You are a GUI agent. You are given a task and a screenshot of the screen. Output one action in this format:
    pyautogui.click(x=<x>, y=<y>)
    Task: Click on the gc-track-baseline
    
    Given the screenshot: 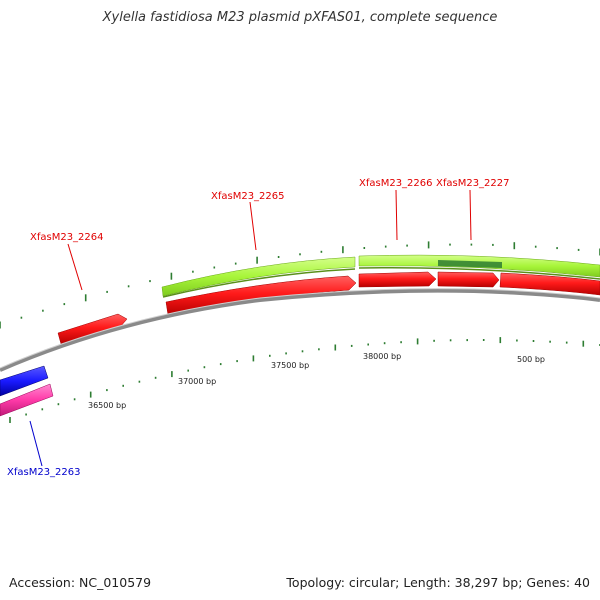 What is the action you would take?
    pyautogui.click(x=381, y=282)
    